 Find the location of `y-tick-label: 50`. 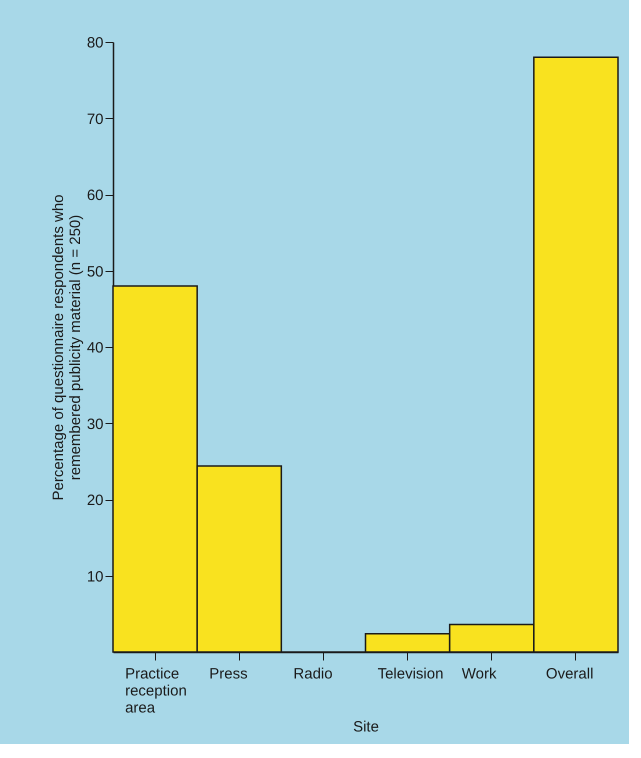

y-tick-label: 50 is located at coordinates (95, 271).